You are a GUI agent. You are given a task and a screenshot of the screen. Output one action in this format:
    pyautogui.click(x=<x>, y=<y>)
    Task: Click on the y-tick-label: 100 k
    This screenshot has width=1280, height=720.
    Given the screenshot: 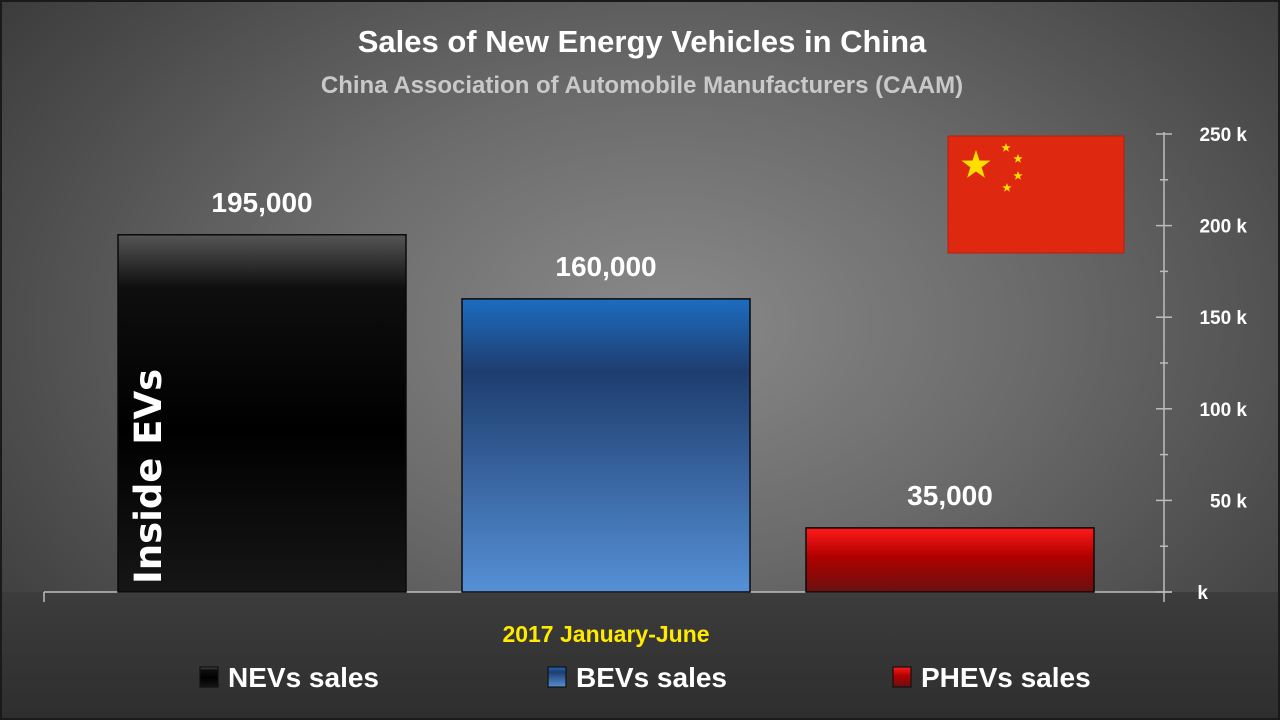 What is the action you would take?
    pyautogui.click(x=1223, y=410)
    